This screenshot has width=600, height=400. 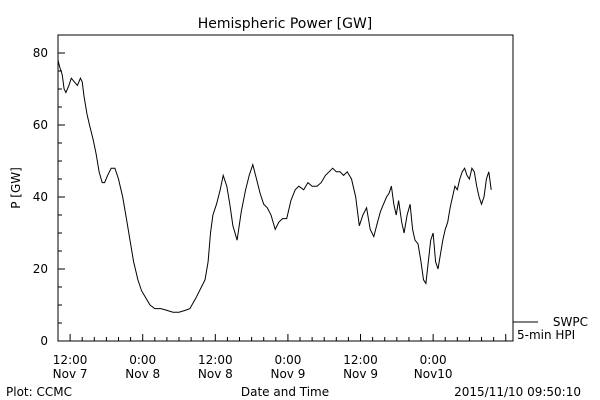 I want to click on footer-timestamp: 2015/11/10 09:50:10, so click(x=517, y=392).